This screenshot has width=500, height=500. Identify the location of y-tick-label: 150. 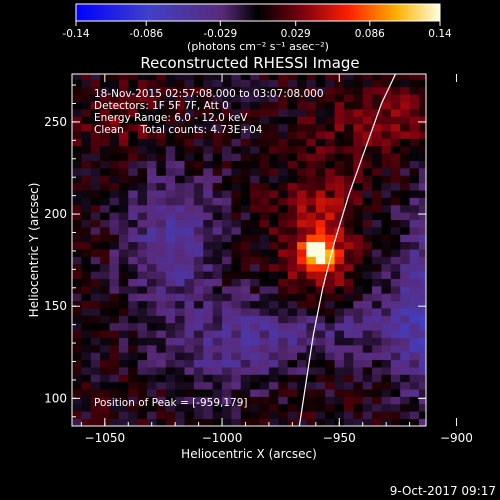
(55, 306).